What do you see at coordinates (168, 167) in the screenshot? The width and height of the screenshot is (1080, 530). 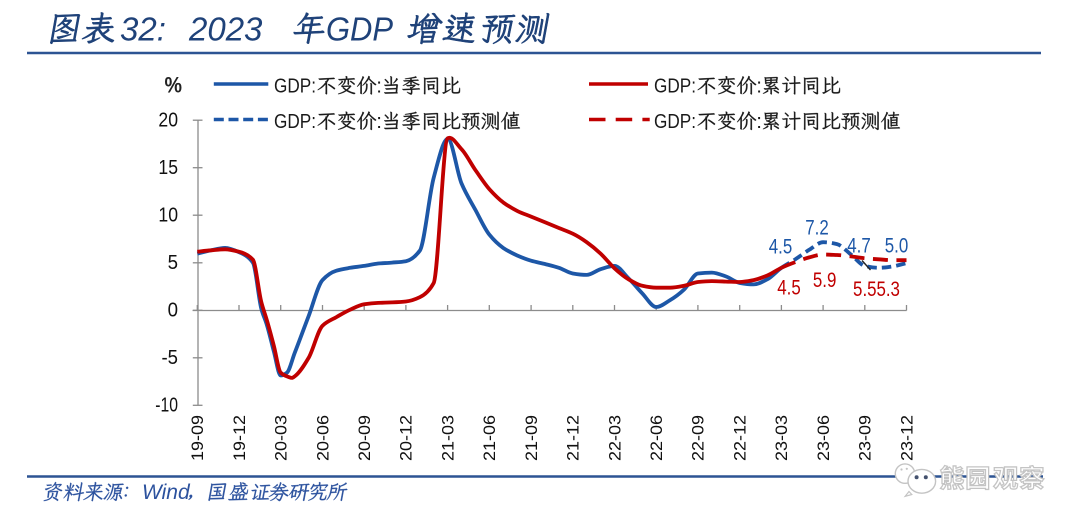 I see `svg-text: 15` at bounding box center [168, 167].